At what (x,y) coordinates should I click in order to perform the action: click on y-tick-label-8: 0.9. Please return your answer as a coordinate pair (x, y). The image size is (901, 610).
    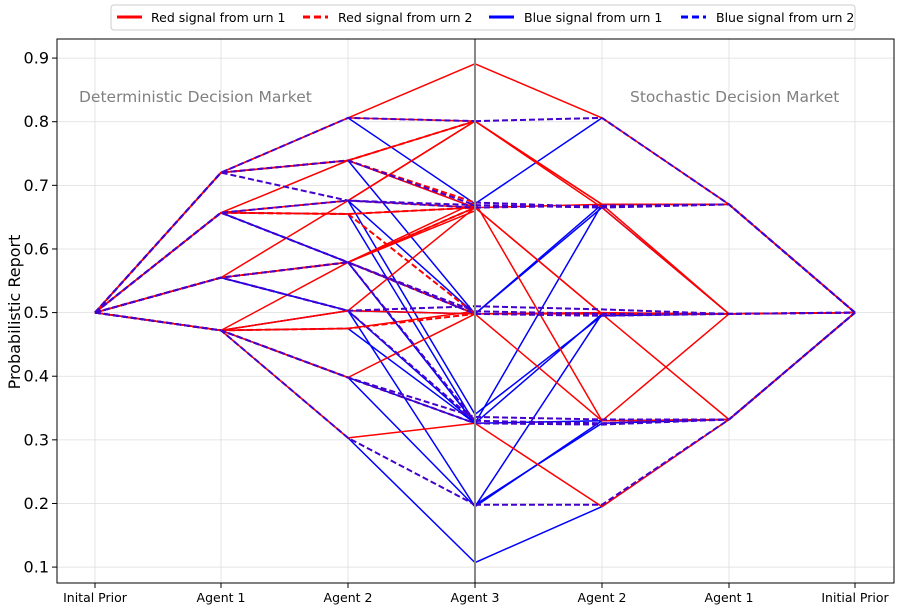
    Looking at the image, I should click on (36, 58).